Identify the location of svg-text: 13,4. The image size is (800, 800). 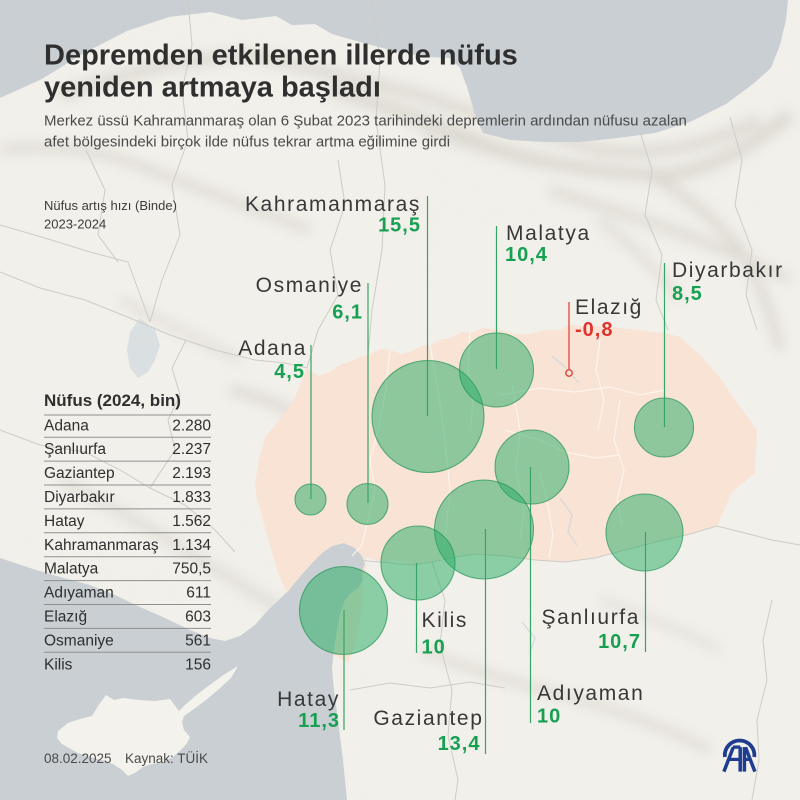
(459, 744).